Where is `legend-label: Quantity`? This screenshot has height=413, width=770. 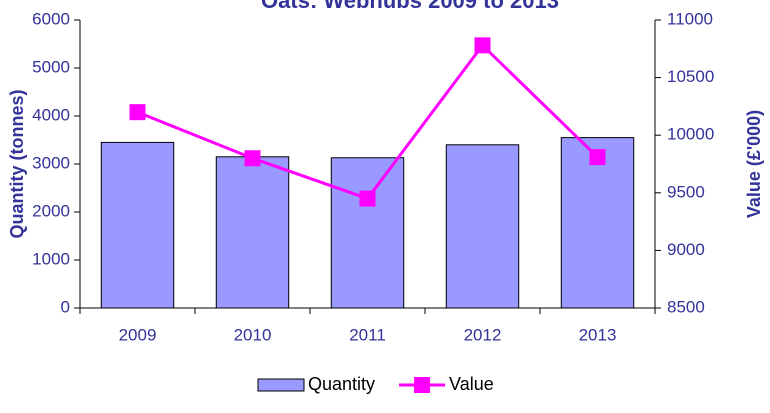 legend-label: Quantity is located at coordinates (341, 384).